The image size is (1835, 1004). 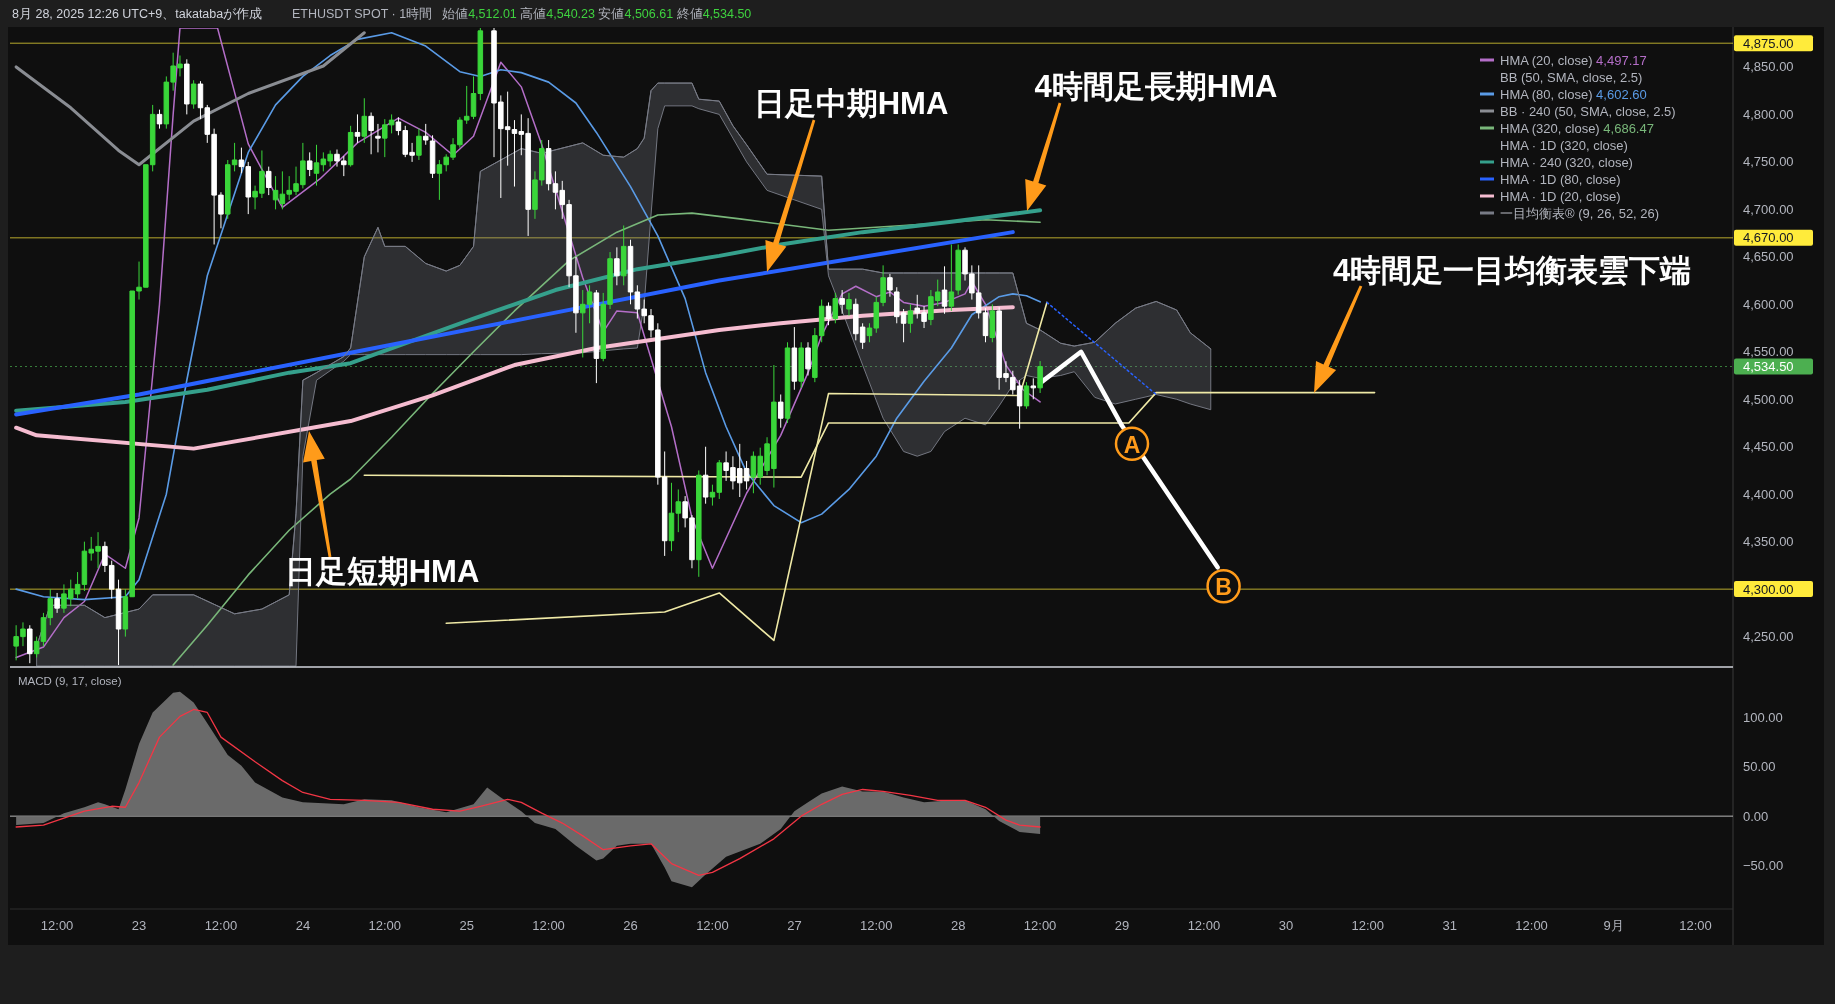 I want to click on ref-line-label: 4,875.00, so click(x=1768, y=43).